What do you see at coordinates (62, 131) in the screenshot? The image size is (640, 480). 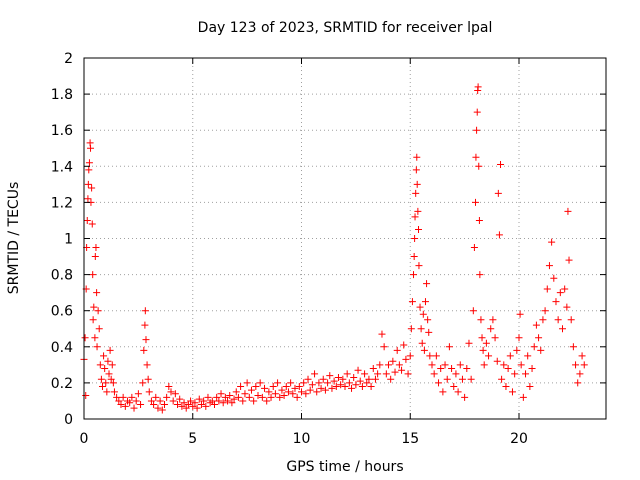 I see `y-tick-label: 1.6` at bounding box center [62, 131].